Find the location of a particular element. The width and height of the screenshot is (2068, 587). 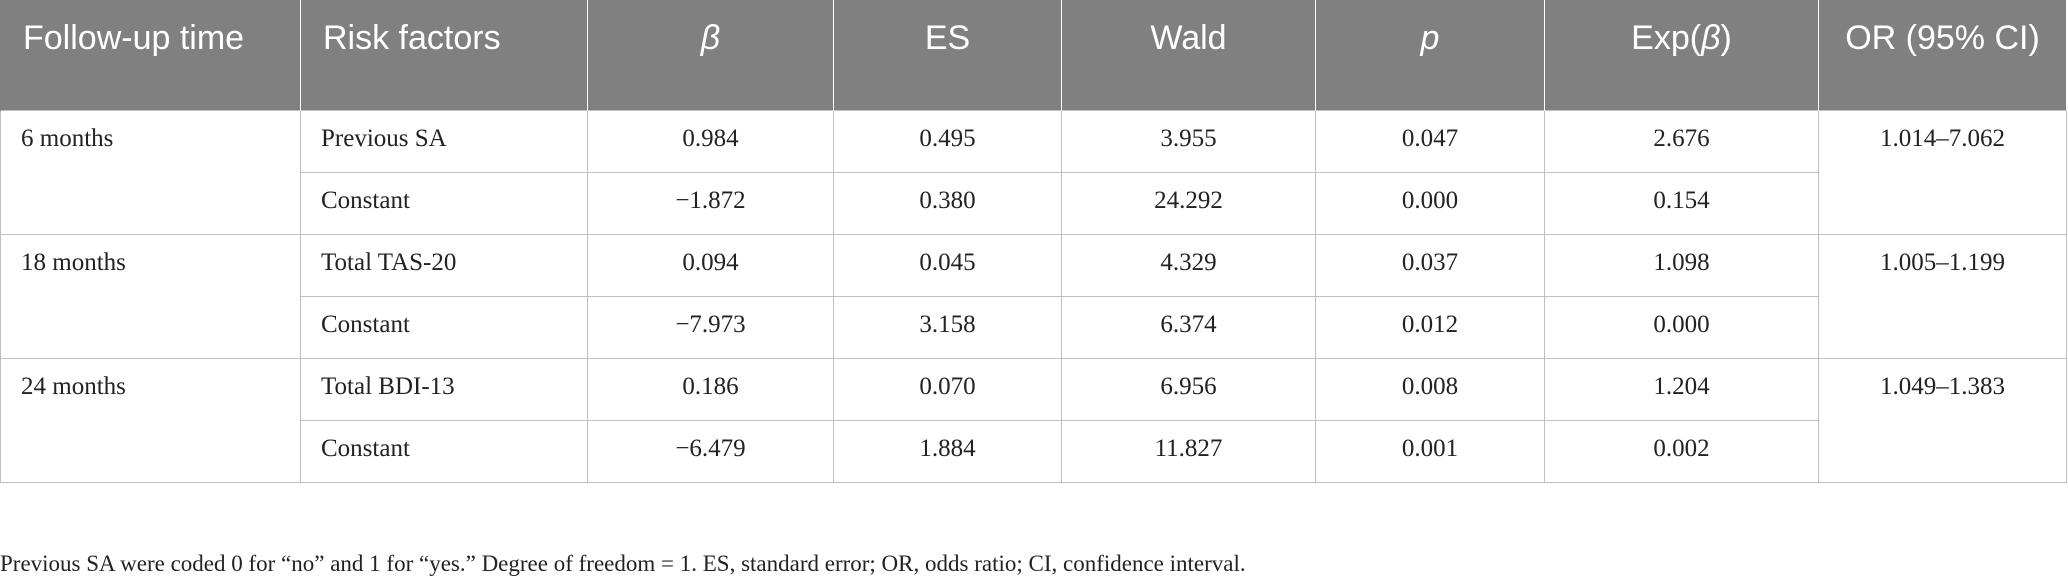

beta-cell: 0.984 is located at coordinates (710, 141).